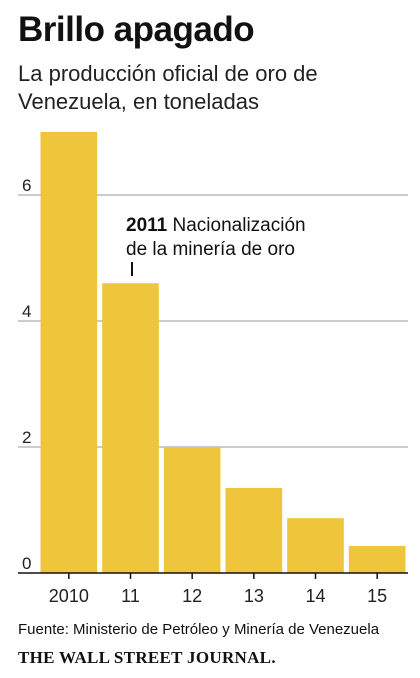 The height and width of the screenshot is (678, 420). I want to click on chart-title: Brillo apagado, so click(136, 29).